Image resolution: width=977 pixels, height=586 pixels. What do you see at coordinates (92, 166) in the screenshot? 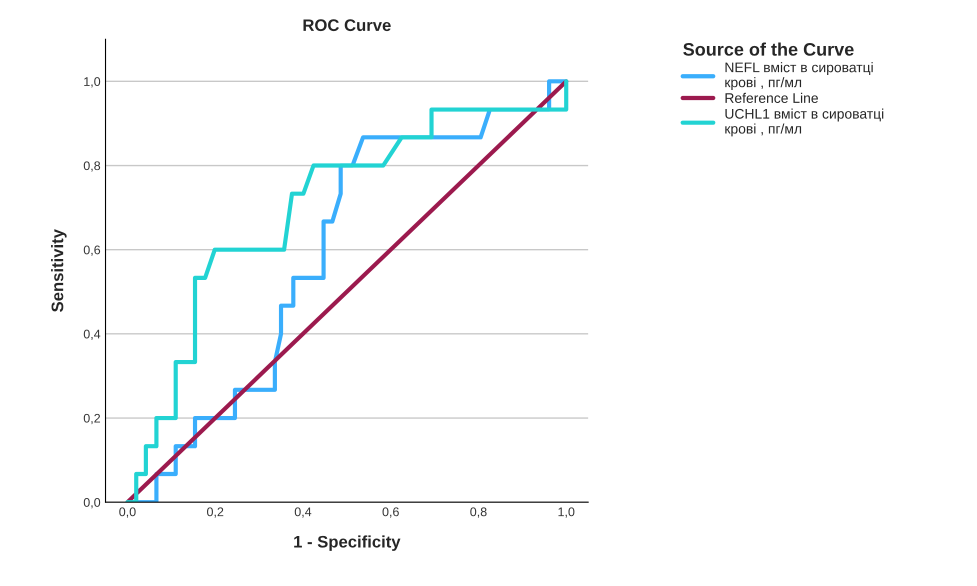
I see `y-tick-label: 0,8` at bounding box center [92, 166].